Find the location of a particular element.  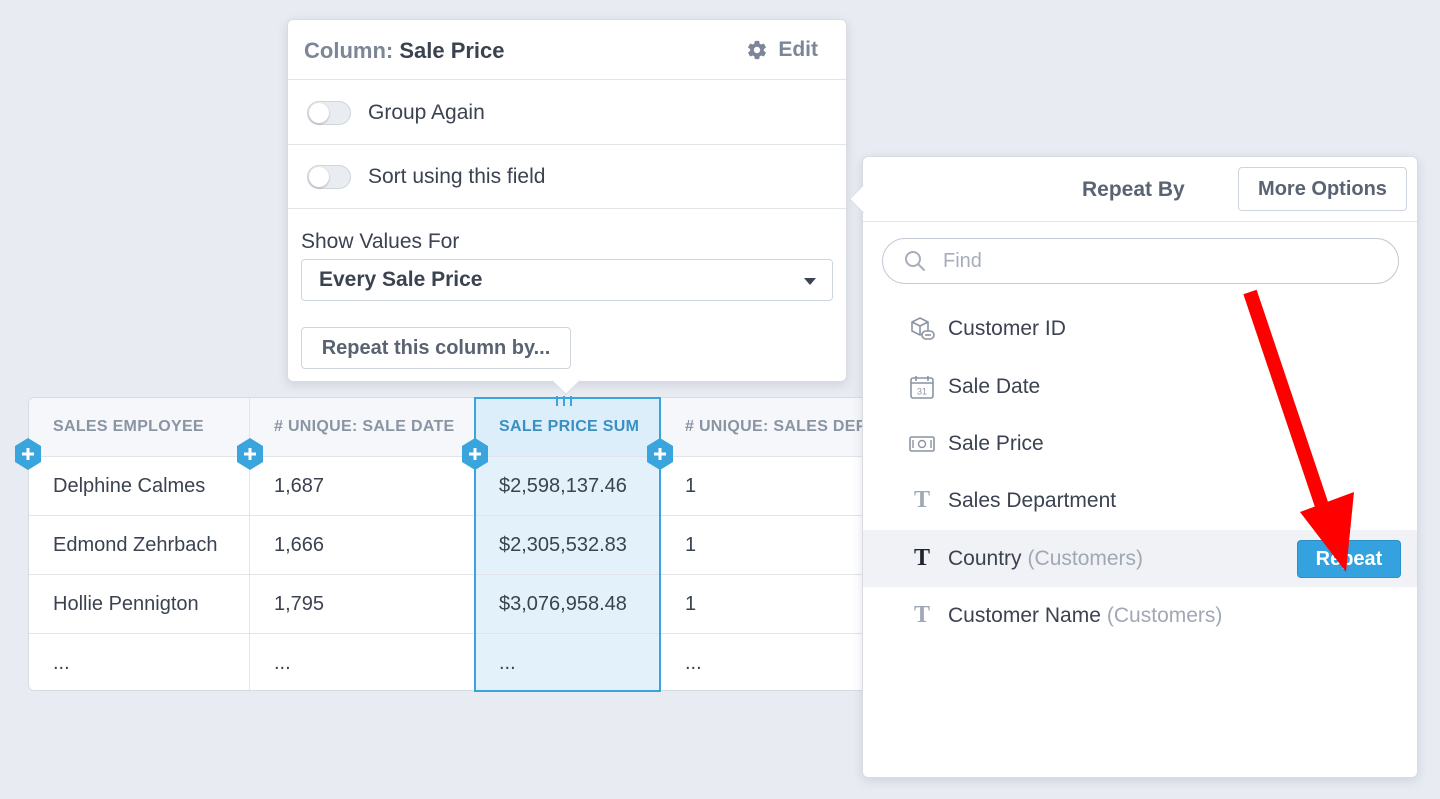

field-item-customer-id: Customer ID is located at coordinates (1140, 328).